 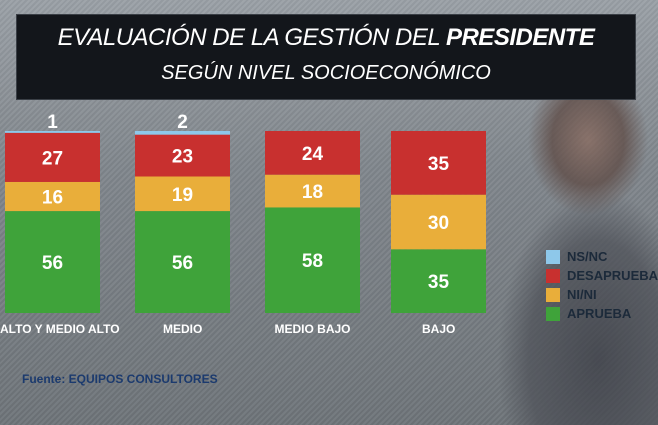 What do you see at coordinates (60, 329) in the screenshot?
I see `category-label: ALTO Y MEDIO ALTO` at bounding box center [60, 329].